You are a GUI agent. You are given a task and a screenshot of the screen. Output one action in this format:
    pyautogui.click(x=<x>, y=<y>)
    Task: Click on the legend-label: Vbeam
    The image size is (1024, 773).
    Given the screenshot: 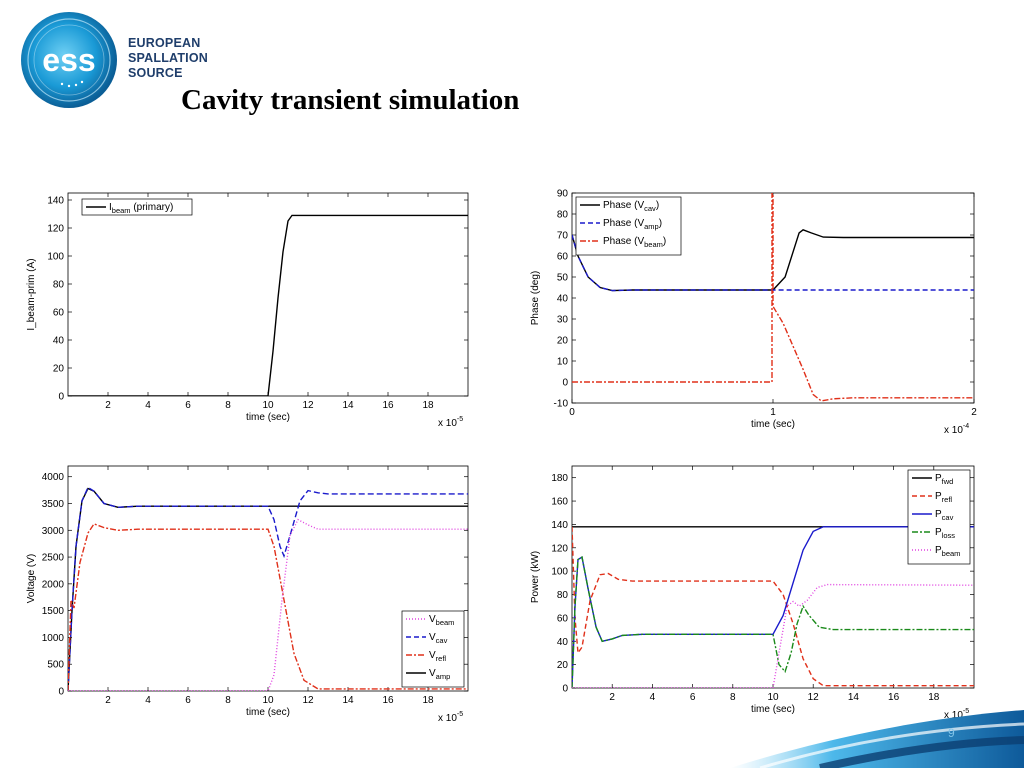 What is the action you would take?
    pyautogui.click(x=441, y=620)
    